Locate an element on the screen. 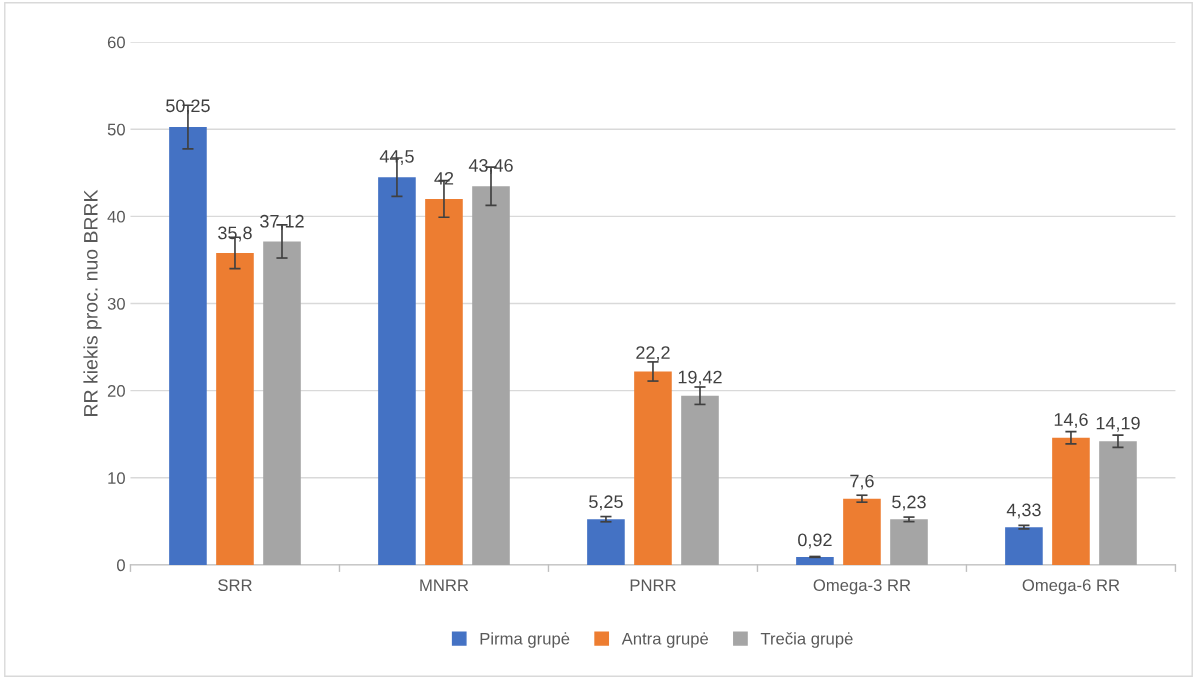 The image size is (1197, 679). y-tick-label: 40 is located at coordinates (116, 216).